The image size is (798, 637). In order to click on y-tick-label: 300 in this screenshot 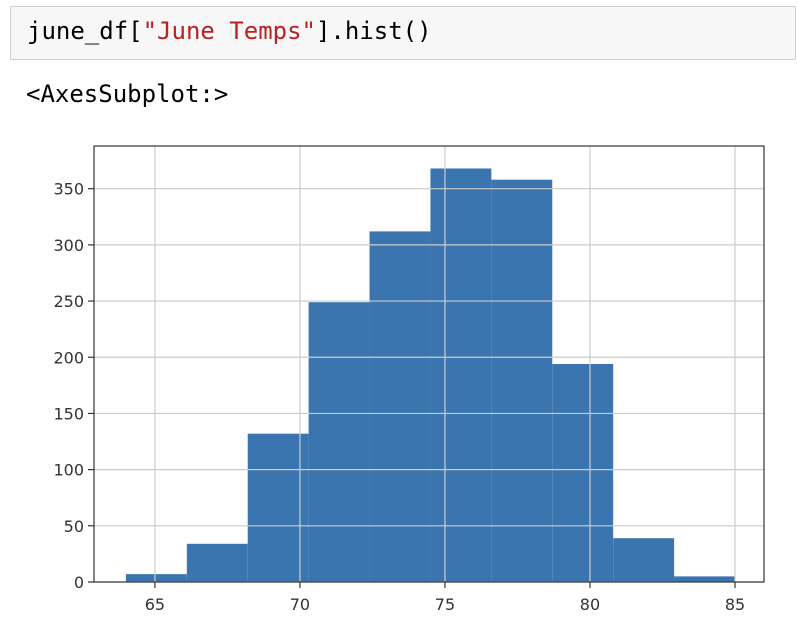, I will do `click(68, 245)`.